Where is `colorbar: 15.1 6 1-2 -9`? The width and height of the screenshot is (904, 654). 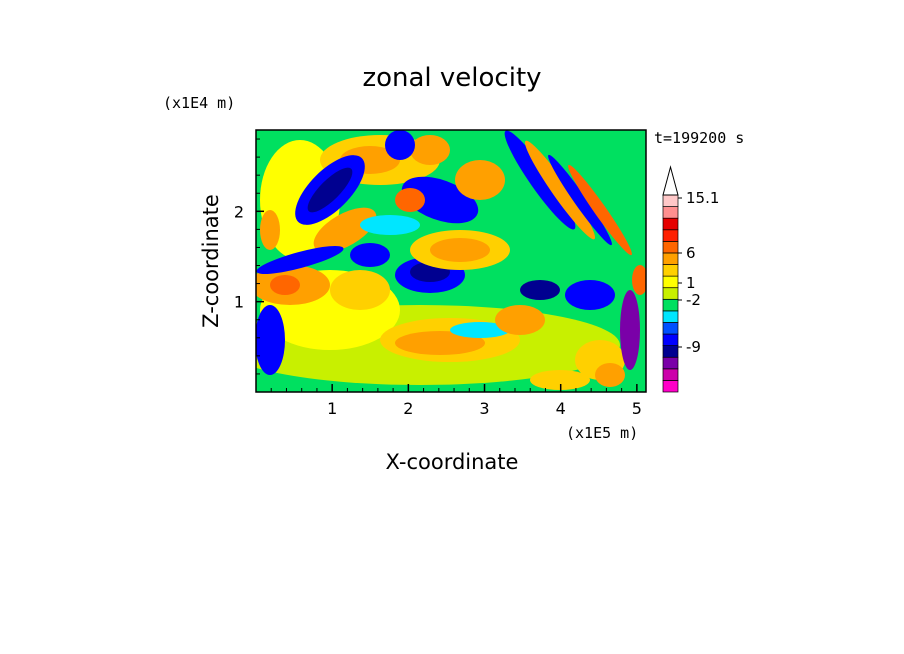
colorbar: 15.1 6 1-2 -9 is located at coordinates (690, 279).